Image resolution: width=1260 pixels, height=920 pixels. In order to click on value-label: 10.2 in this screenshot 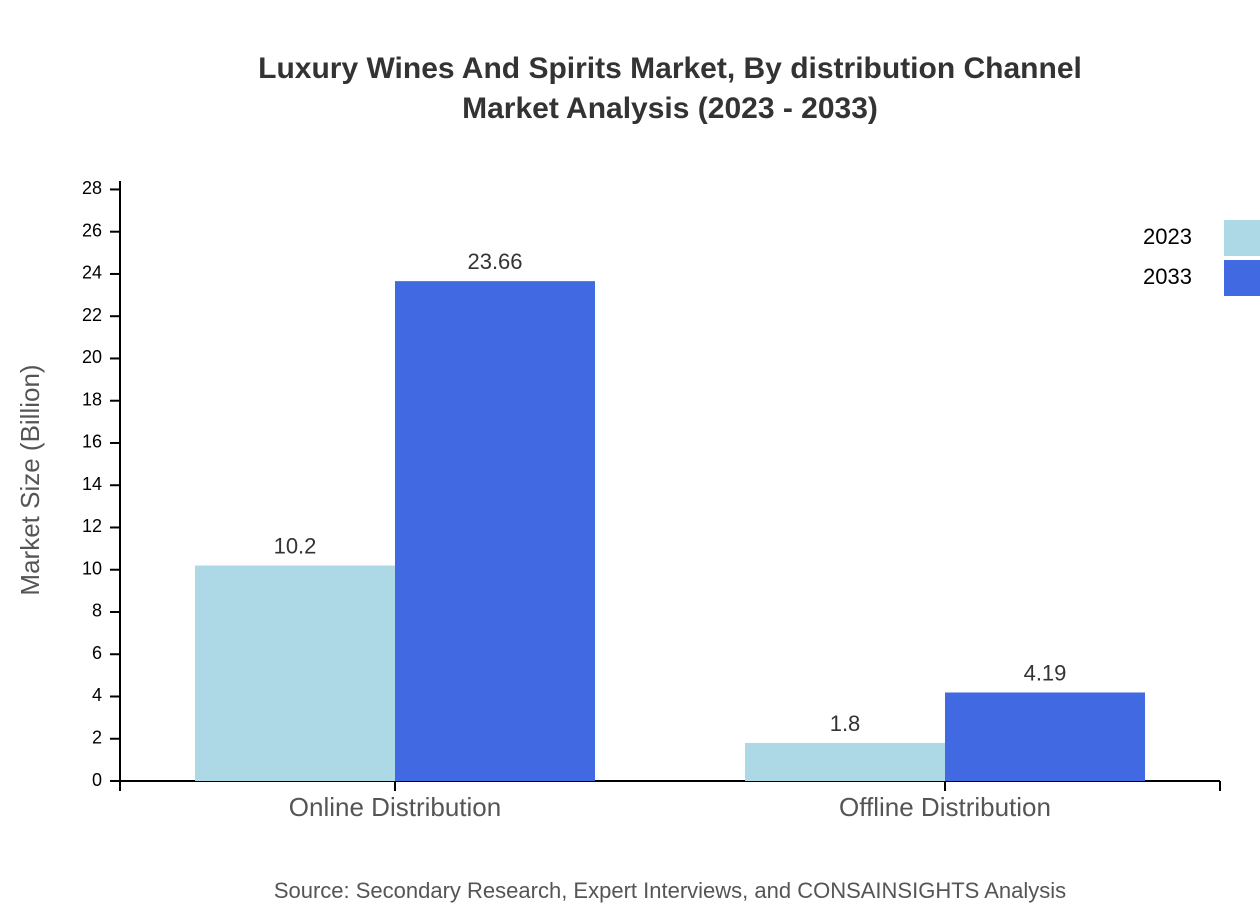, I will do `click(295, 545)`.